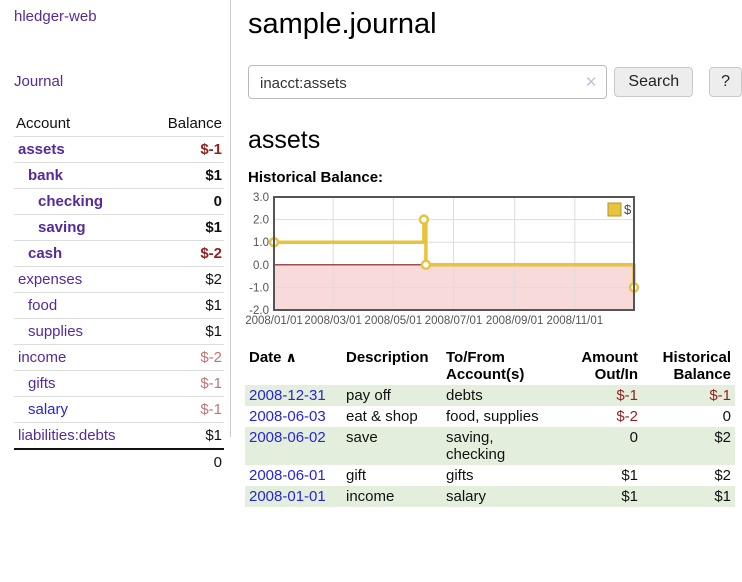 The image size is (742, 582). Describe the element at coordinates (485, 366) in the screenshot. I see `column-accounts: To/From Account(s)` at that location.